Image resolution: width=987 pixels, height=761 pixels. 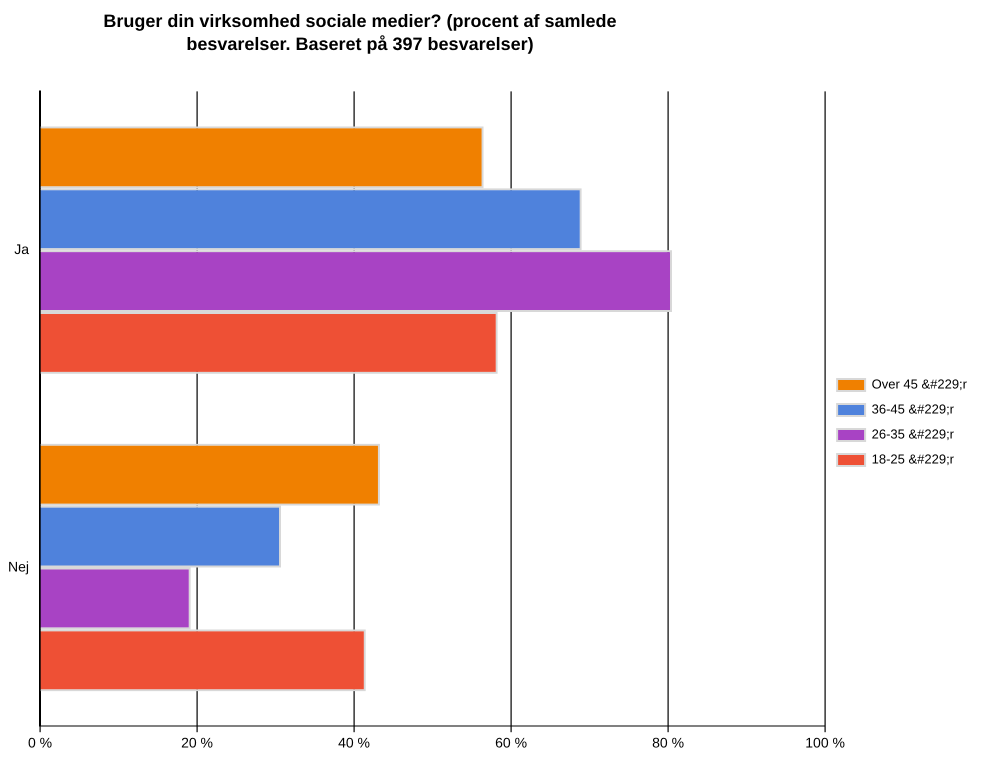 I want to click on legend-label: Over 45 &#229;r, so click(x=920, y=384).